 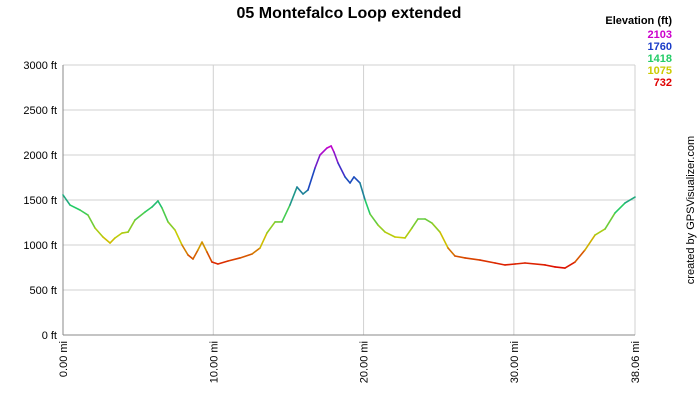 I want to click on credit: created by GPSVisualizer.com, so click(x=691, y=210).